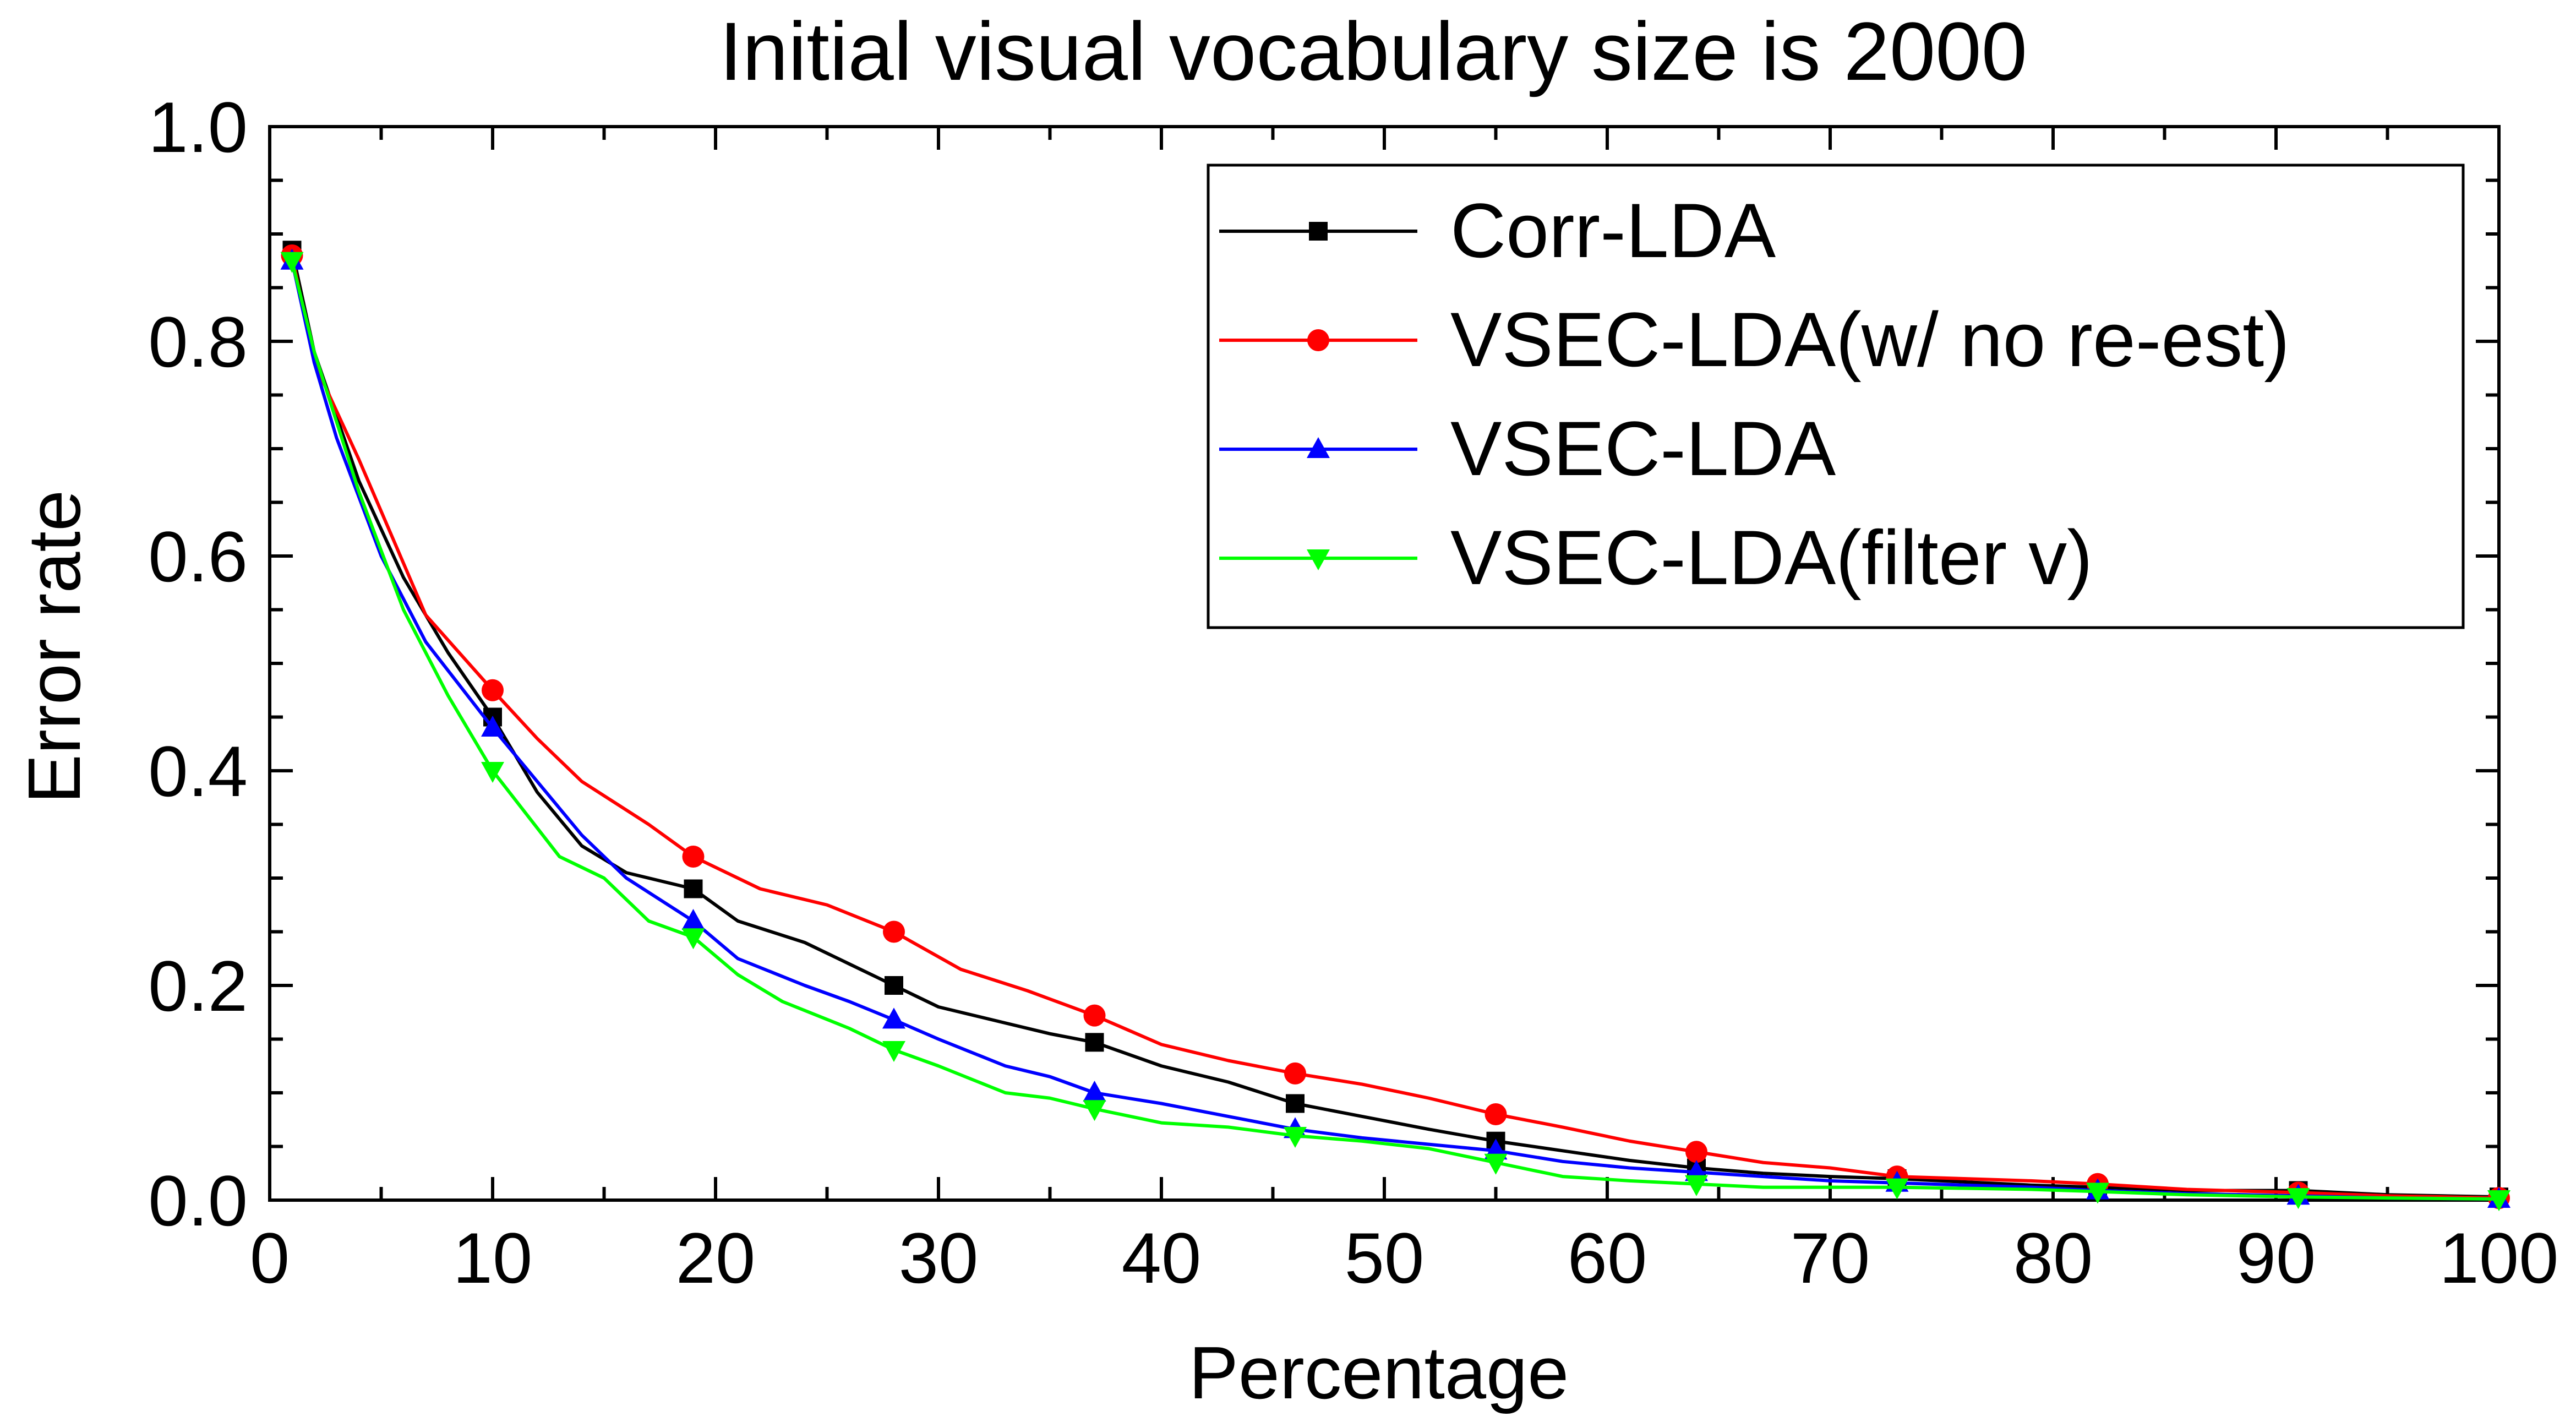 The height and width of the screenshot is (1422, 2576). Describe the element at coordinates (2276, 1258) in the screenshot. I see `x-tick-label: 90` at that location.